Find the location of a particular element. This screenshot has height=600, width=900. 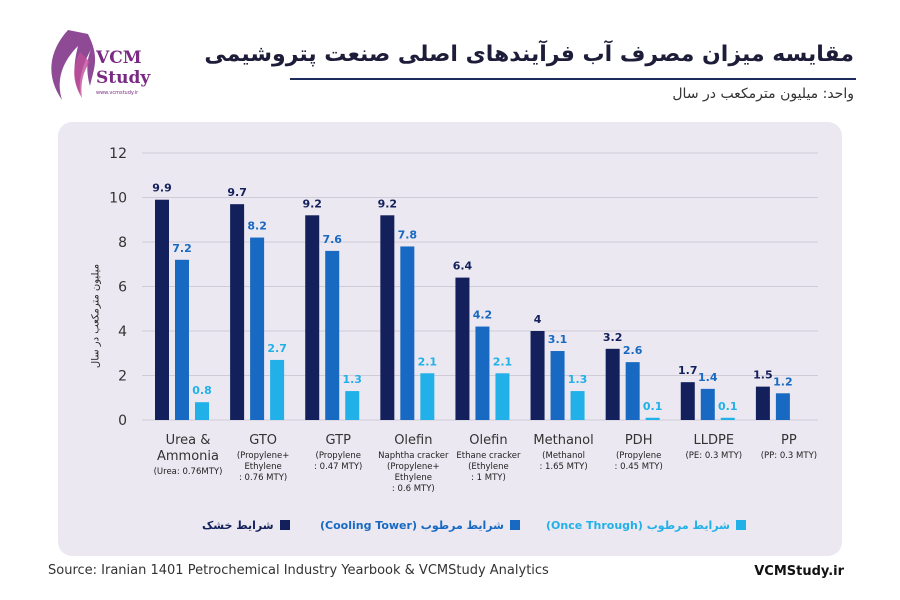

data-label: 7.2 is located at coordinates (182, 248).